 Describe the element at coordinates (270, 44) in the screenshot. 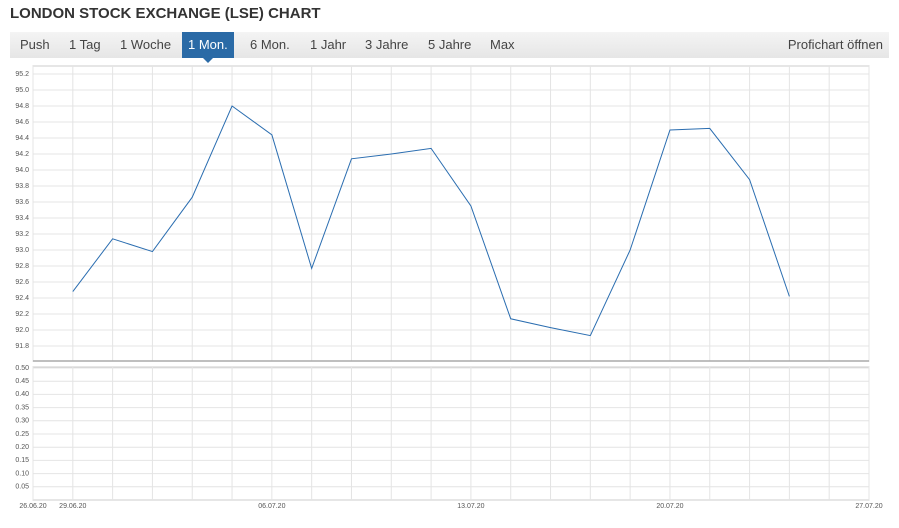

I see `tab: 6 Mon.` at that location.